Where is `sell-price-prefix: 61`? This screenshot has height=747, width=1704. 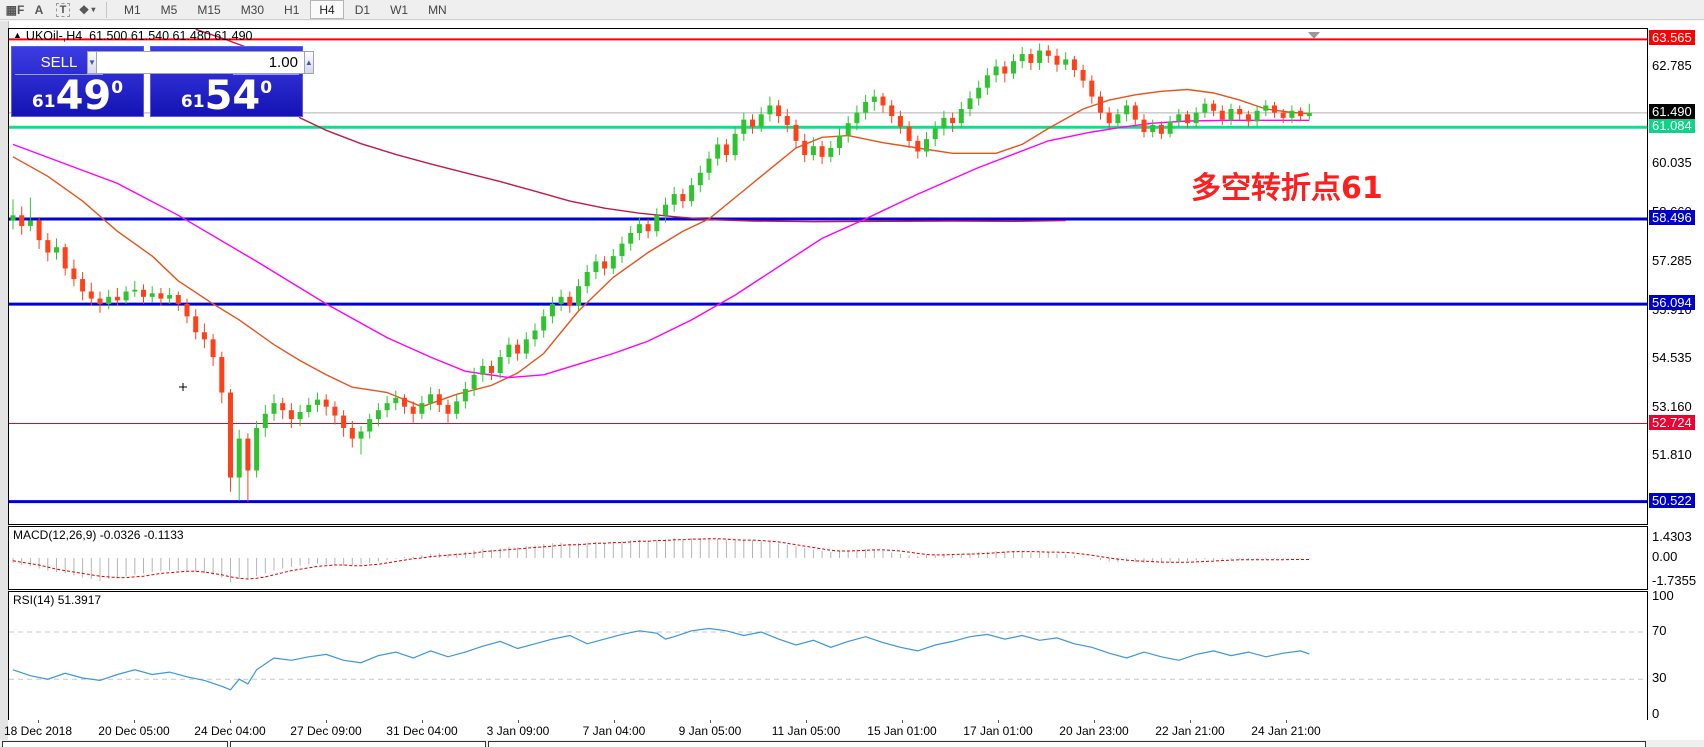
sell-price-prefix: 61 is located at coordinates (43, 102).